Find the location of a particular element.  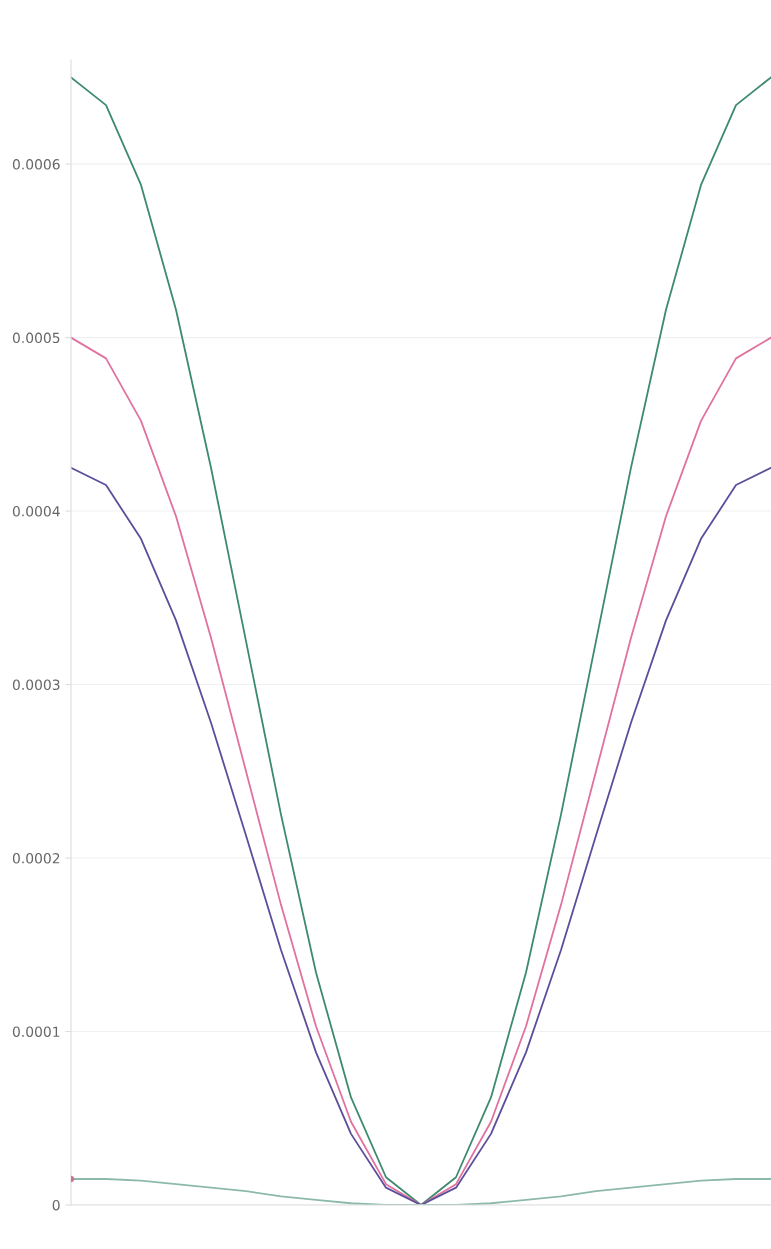

y-tick-label: 0.0001 is located at coordinates (36, 1031).